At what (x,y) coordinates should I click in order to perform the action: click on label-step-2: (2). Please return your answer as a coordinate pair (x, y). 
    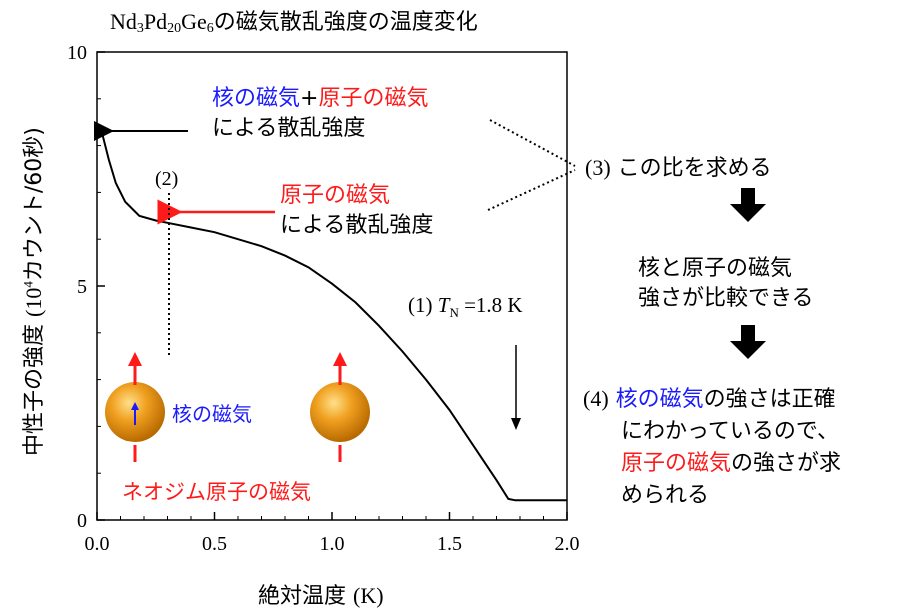
    Looking at the image, I should click on (167, 179).